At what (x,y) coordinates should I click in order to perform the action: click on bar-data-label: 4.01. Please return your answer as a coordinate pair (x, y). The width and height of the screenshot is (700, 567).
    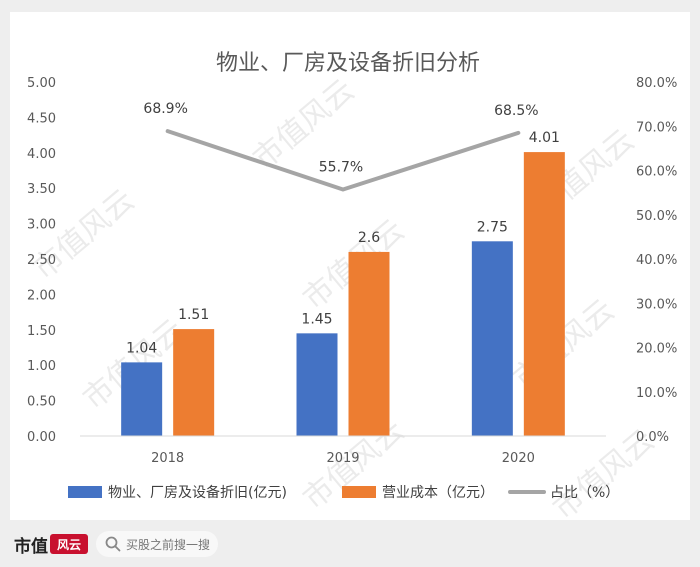
    Looking at the image, I should click on (544, 138).